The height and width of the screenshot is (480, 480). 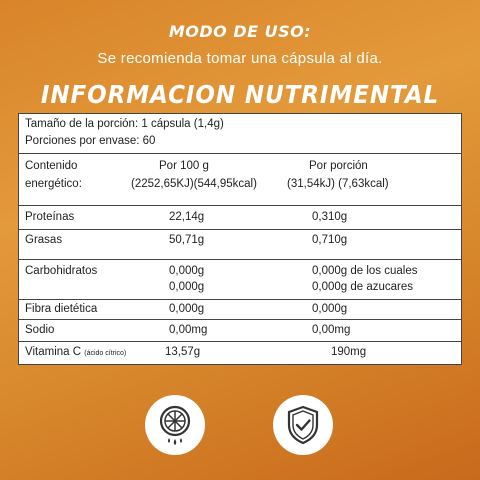 What do you see at coordinates (175, 425) in the screenshot?
I see `orange-slice-drops-icon` at bounding box center [175, 425].